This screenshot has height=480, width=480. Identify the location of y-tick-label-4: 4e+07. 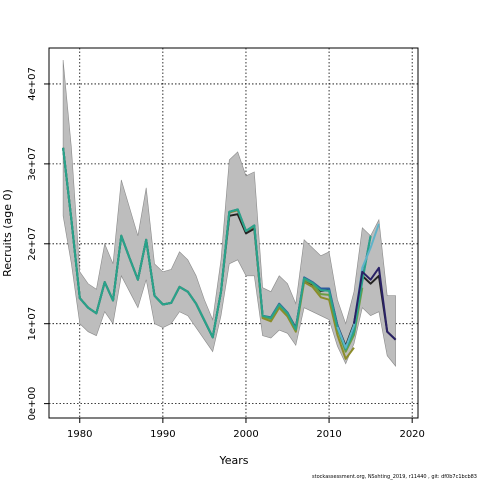
(32, 84).